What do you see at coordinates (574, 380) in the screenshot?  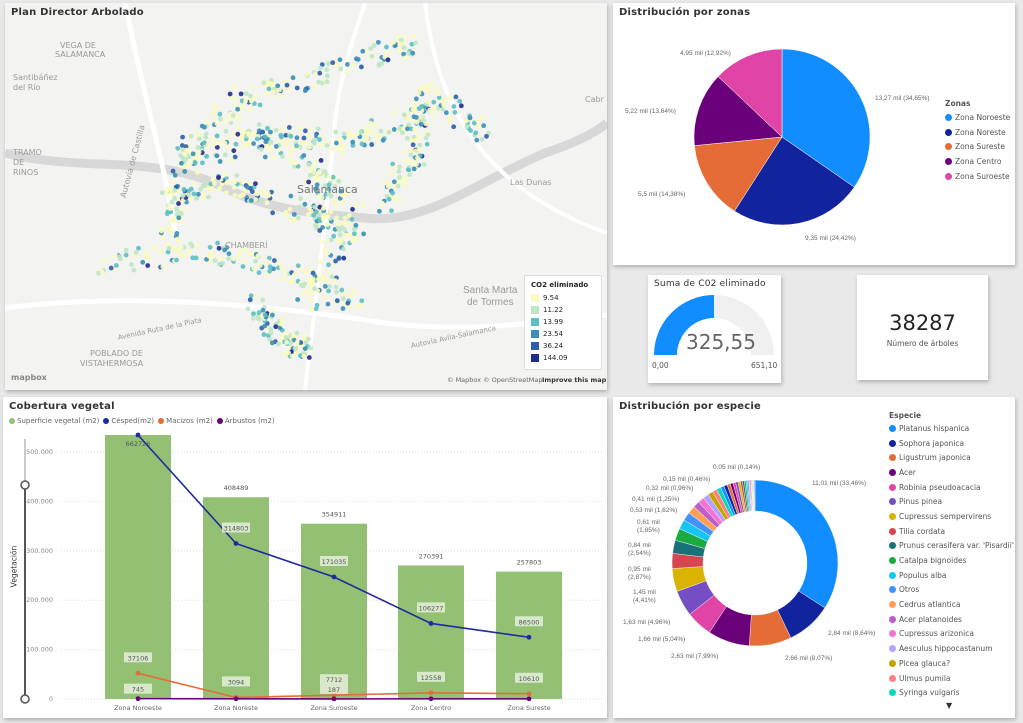 I see `improve-map-link: Improve this map` at bounding box center [574, 380].